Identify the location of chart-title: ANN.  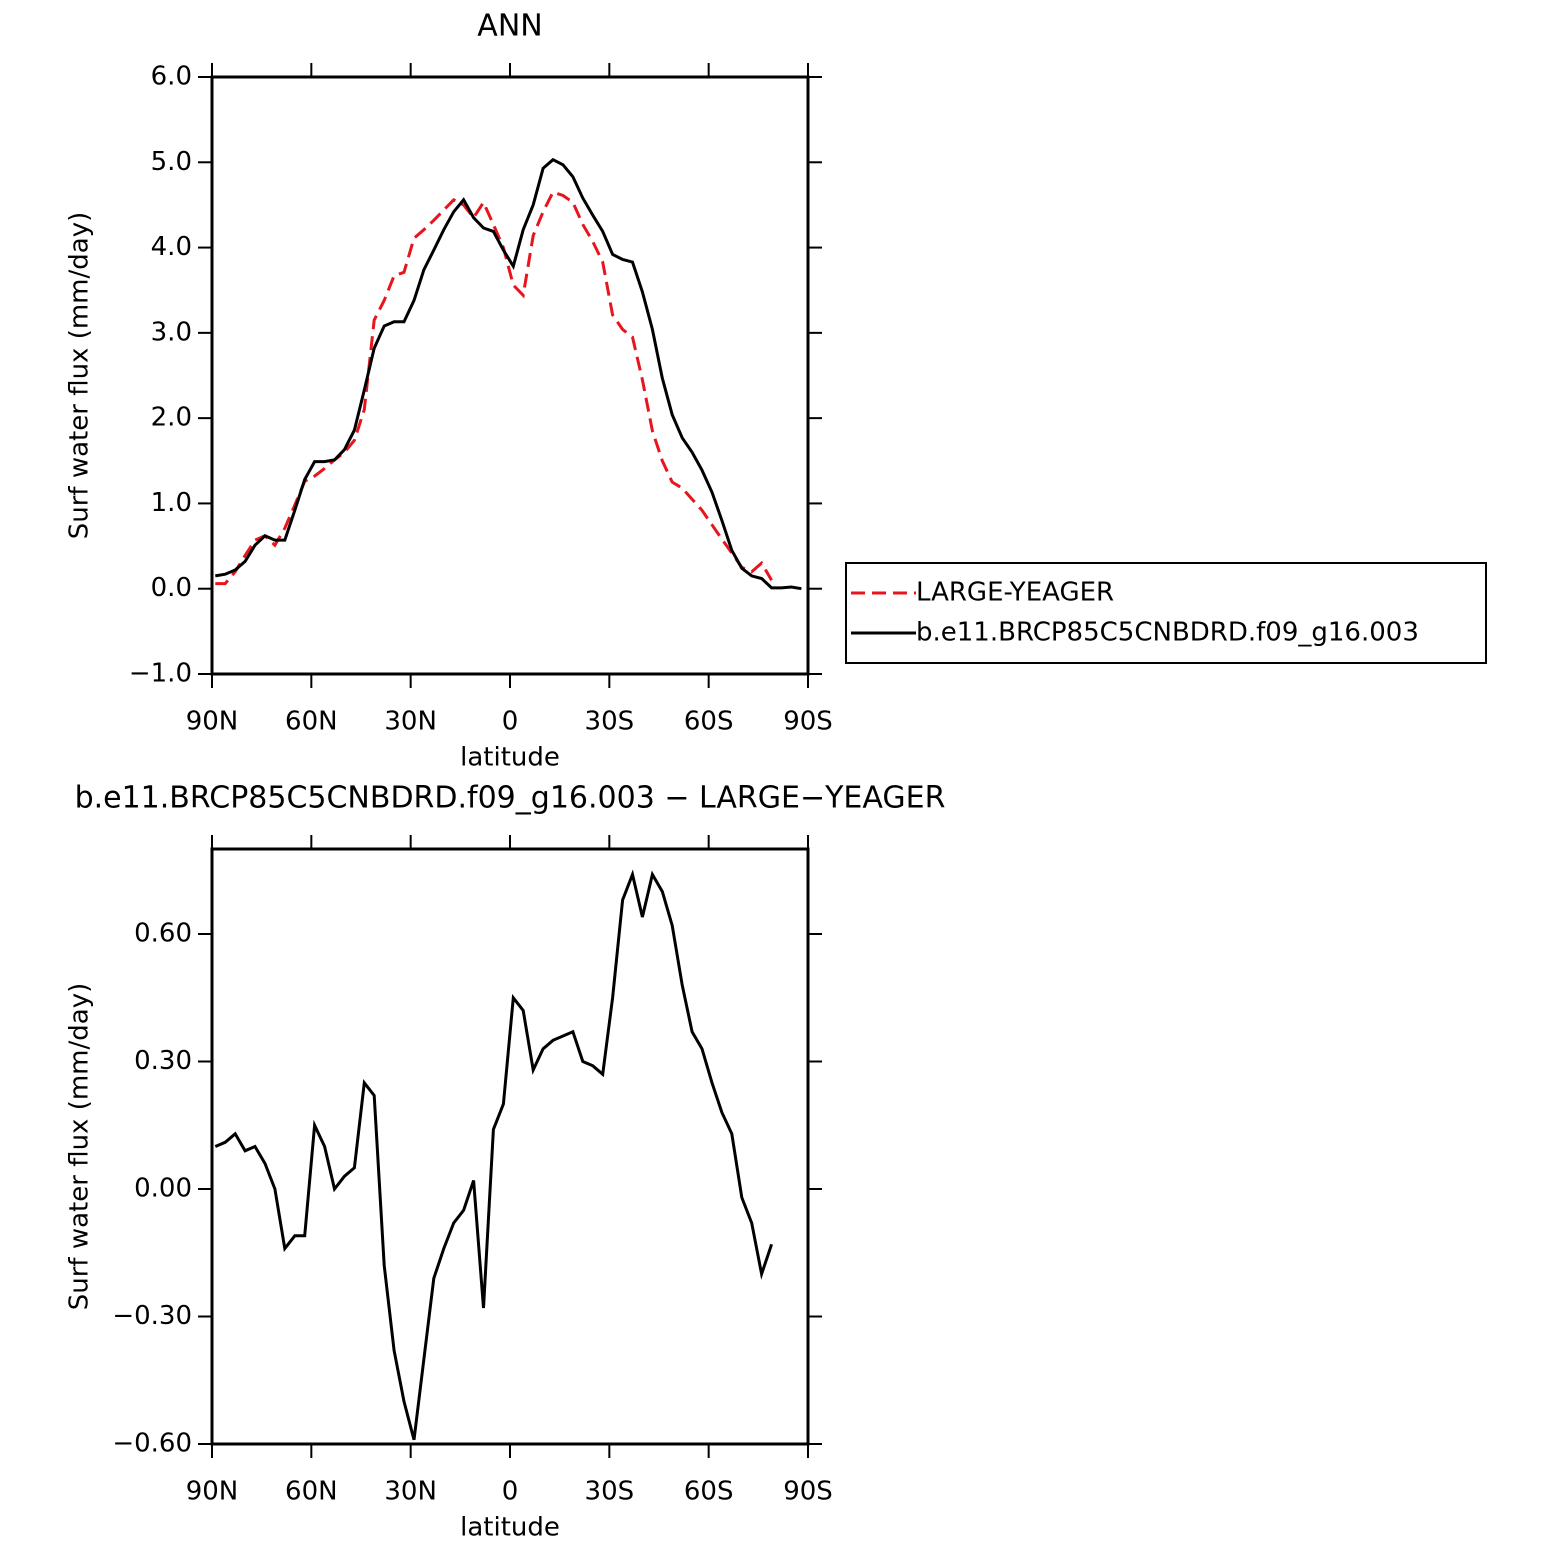
(509, 26).